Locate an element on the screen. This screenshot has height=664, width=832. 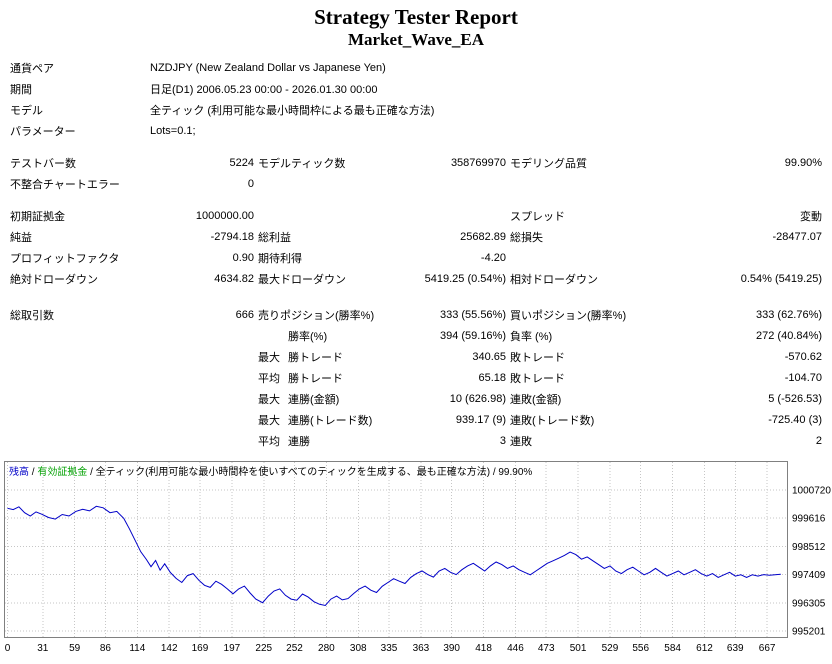
stat-value: 358769970 is located at coordinates (478, 162).